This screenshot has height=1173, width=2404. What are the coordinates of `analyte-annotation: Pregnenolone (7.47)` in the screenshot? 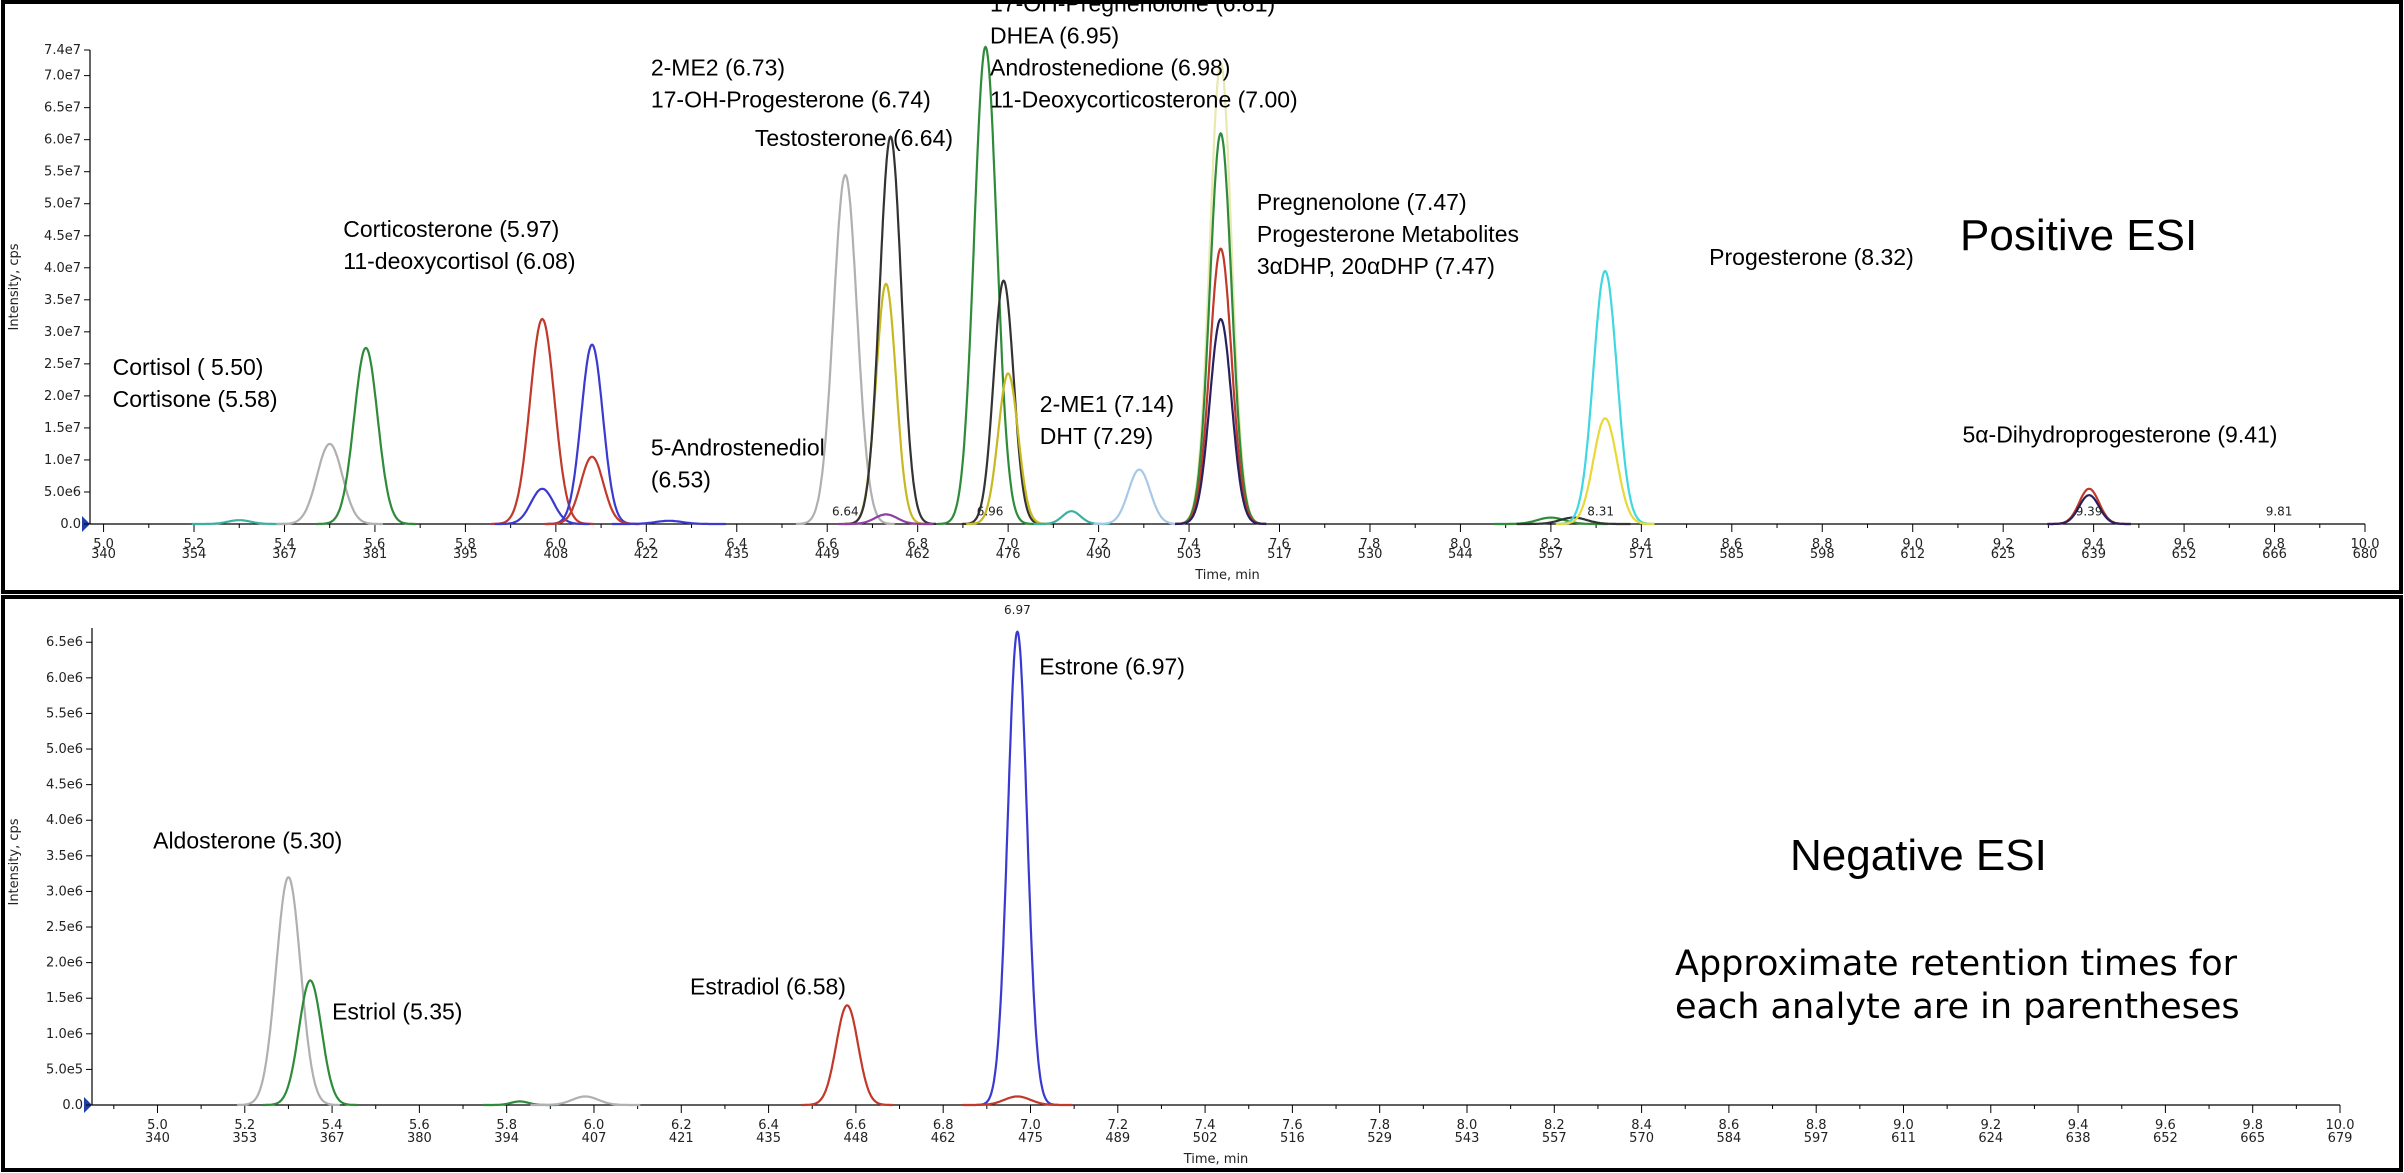 It's located at (1362, 202).